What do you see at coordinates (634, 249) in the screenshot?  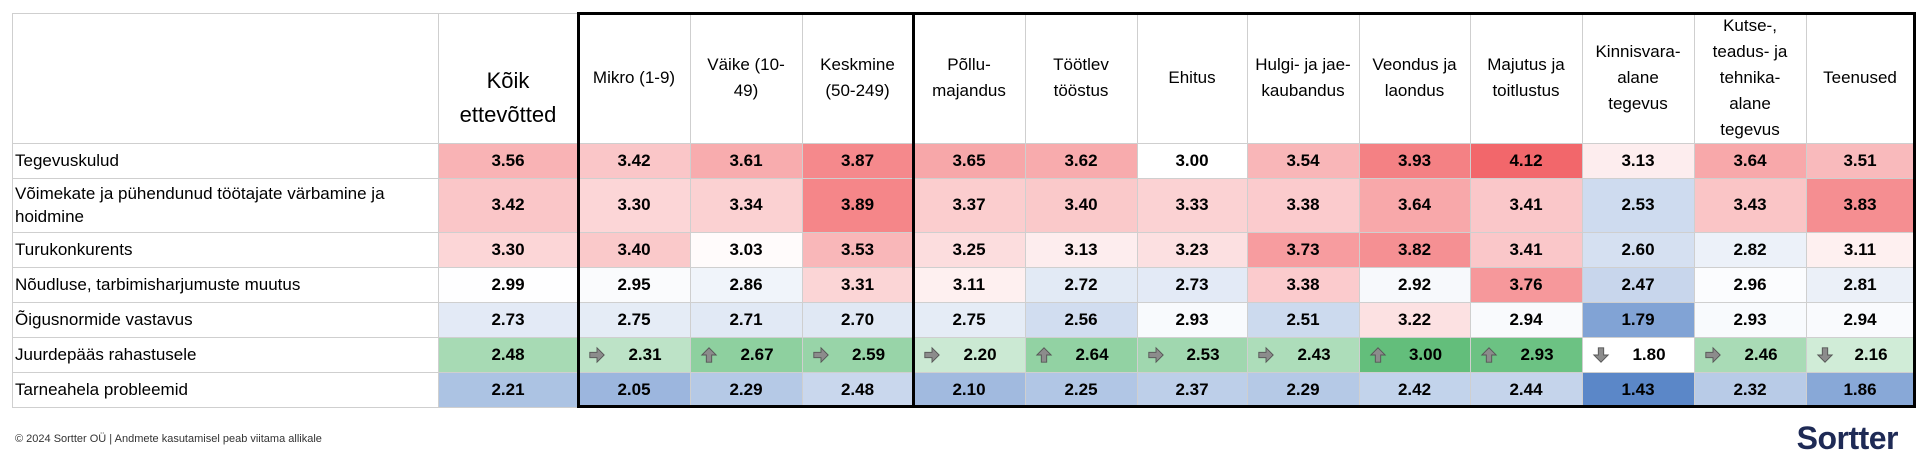 I see `heatmap-cell: 3.40` at bounding box center [634, 249].